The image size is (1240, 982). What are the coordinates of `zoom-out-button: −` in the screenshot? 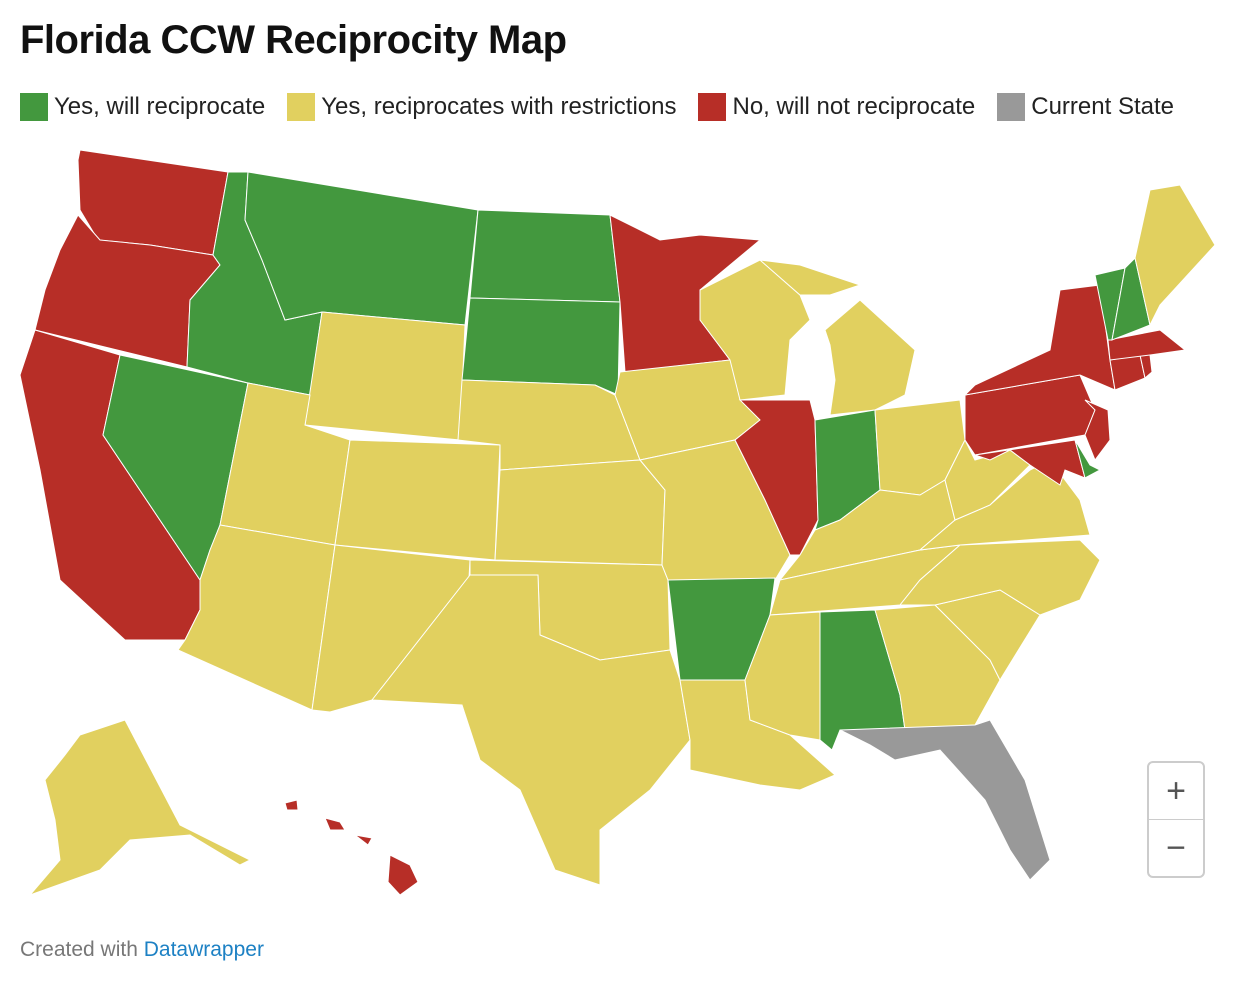 It's located at (1176, 847).